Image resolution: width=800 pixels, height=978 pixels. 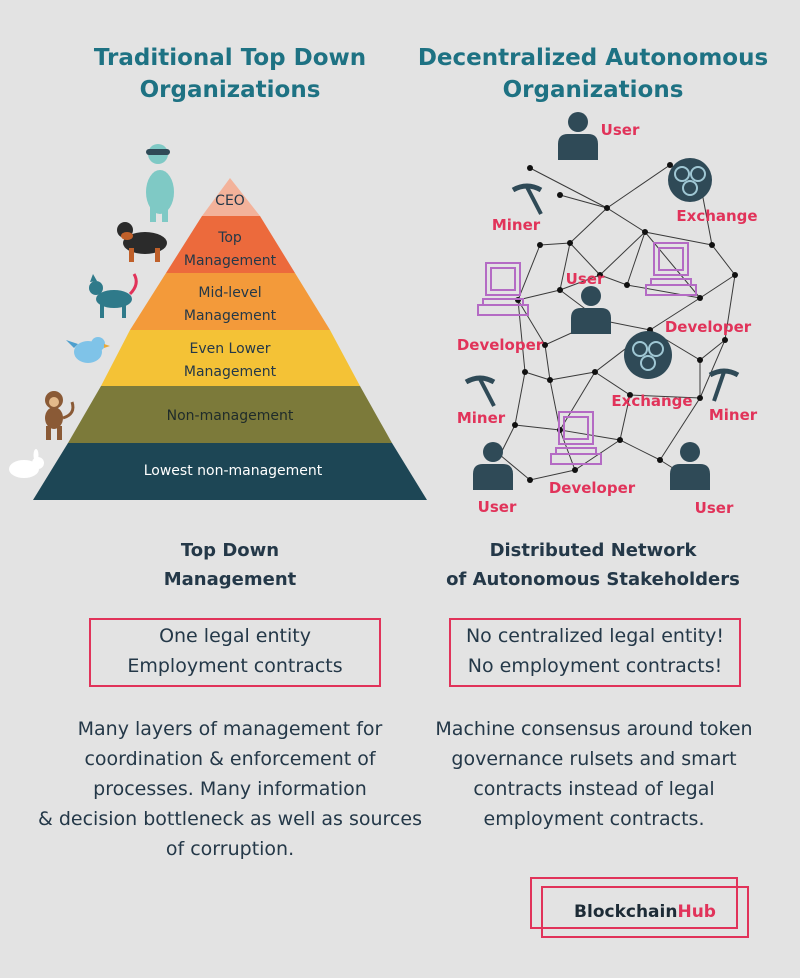 What do you see at coordinates (593, 74) in the screenshot?
I see `right-heading: Decentralized Autonomous Organizations` at bounding box center [593, 74].